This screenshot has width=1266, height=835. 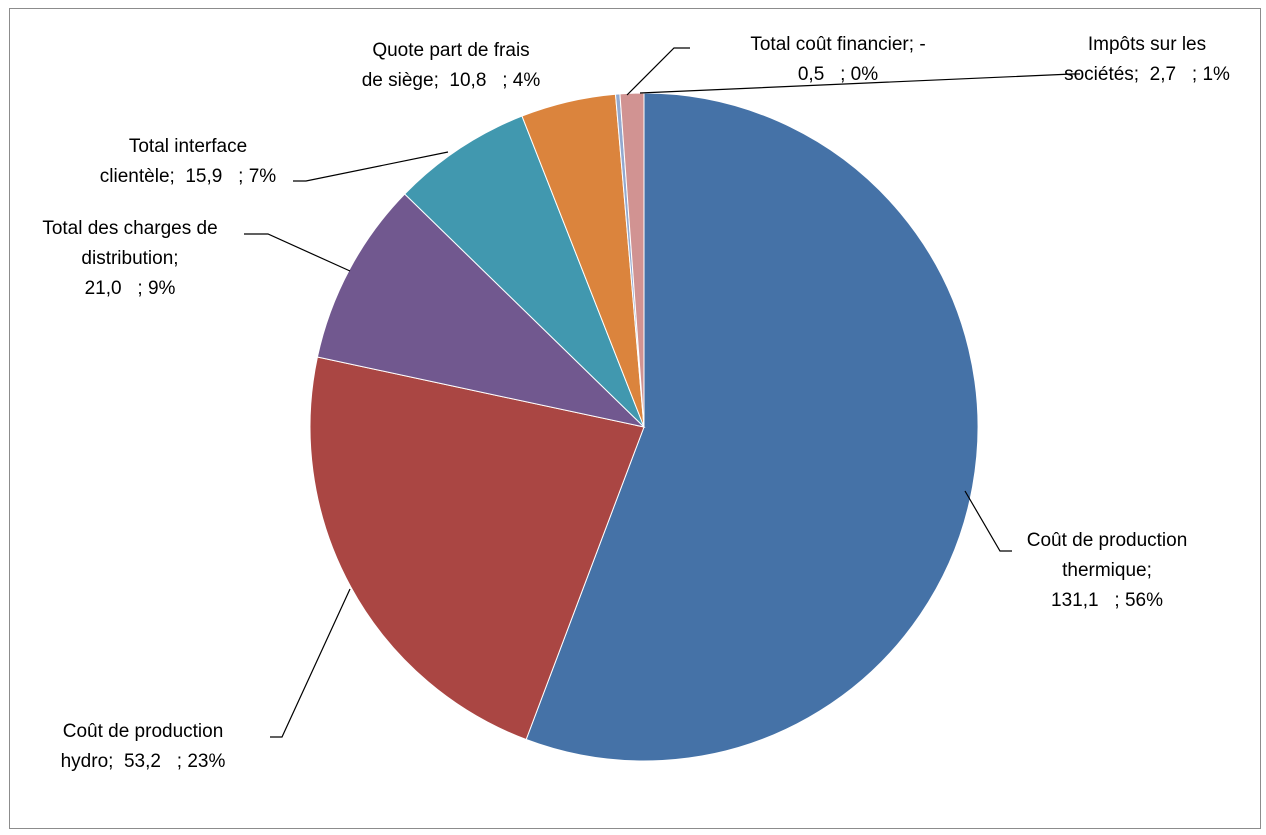 I want to click on data-label-line: Quote part de frais, so click(x=450, y=50).